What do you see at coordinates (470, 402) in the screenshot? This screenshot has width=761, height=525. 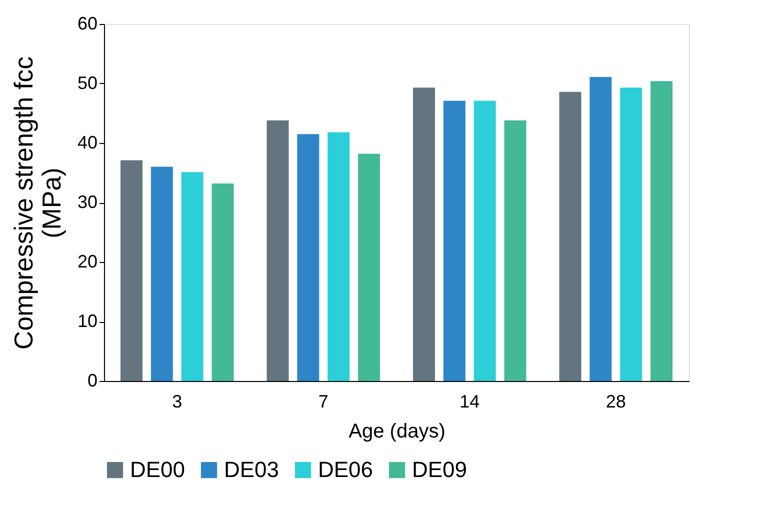 I see `x-tick-label: 14` at bounding box center [470, 402].